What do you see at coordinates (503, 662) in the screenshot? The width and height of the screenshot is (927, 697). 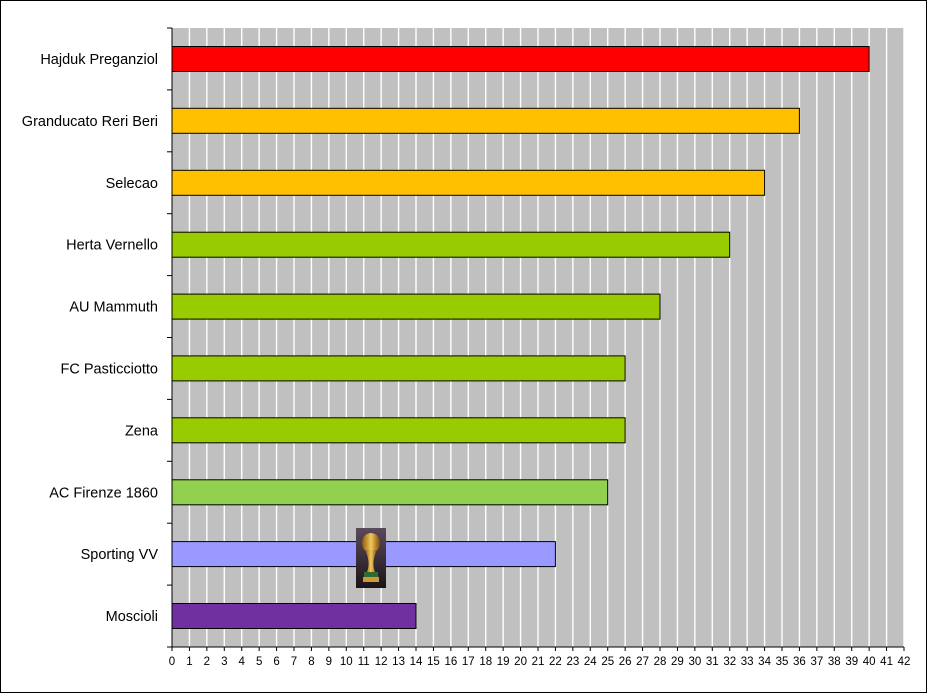 I see `x-tick-label: 19` at bounding box center [503, 662].